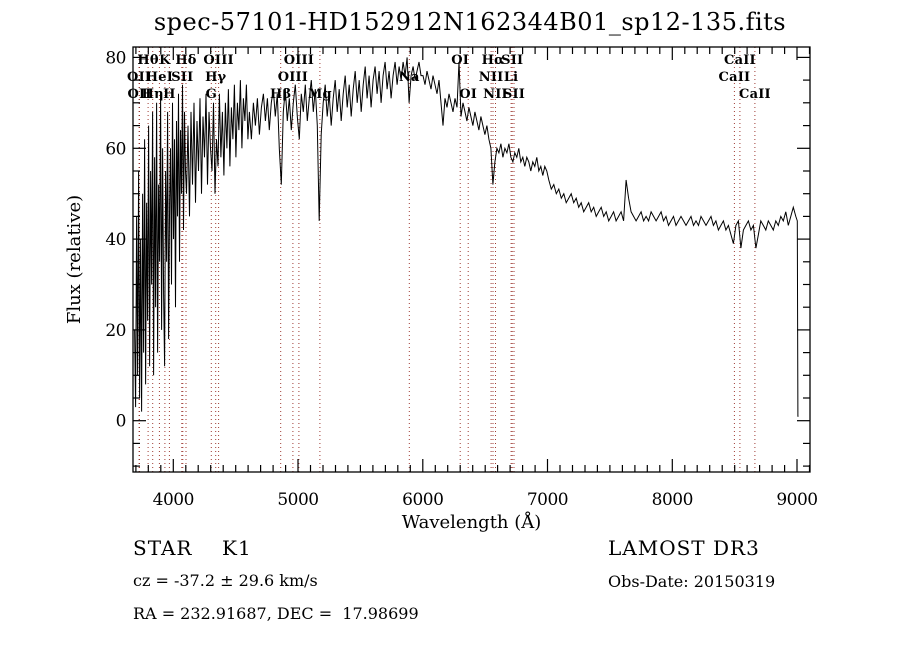 The height and width of the screenshot is (649, 900). I want to click on y-axis-title: Flux (relative), so click(74, 259).